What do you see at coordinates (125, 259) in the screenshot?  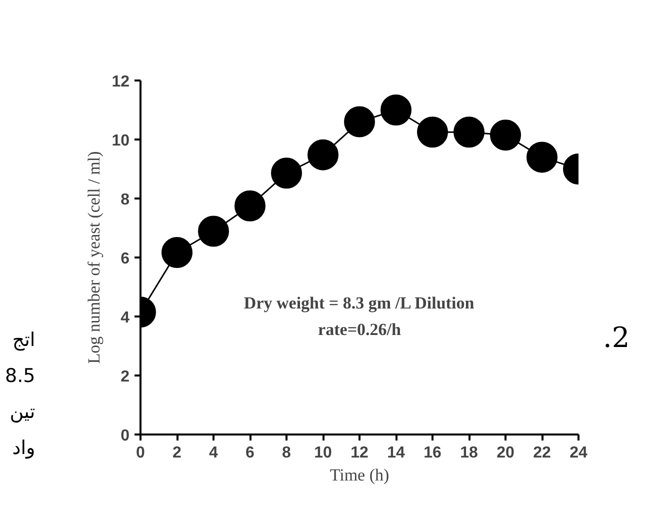 I see `y-tick-label: 6` at bounding box center [125, 259].